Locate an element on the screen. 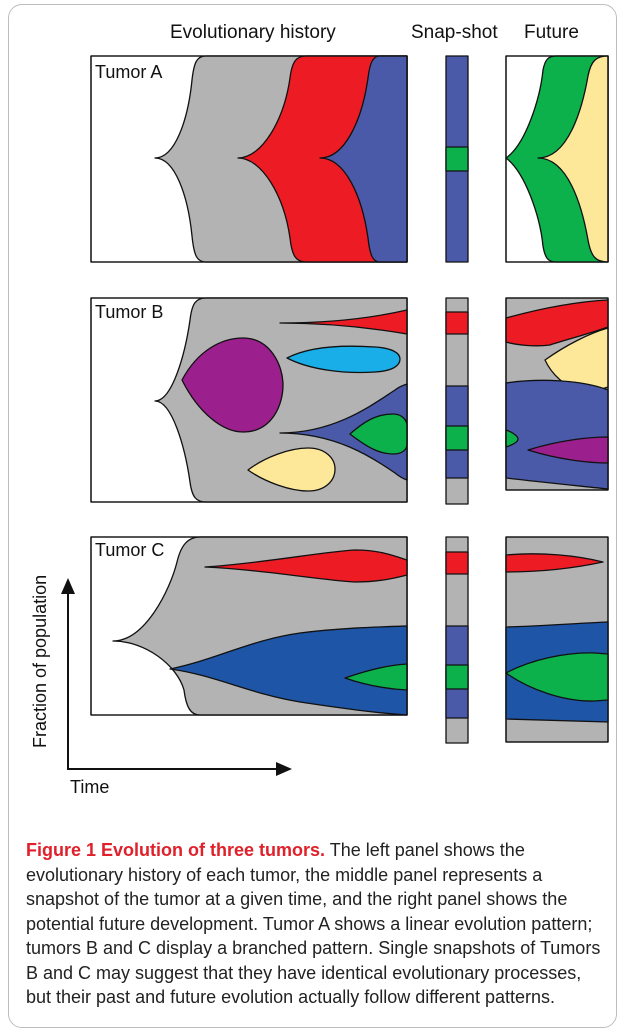 Image resolution: width=625 pixels, height=1032 pixels. tumor-c-history-panel is located at coordinates (249, 626).